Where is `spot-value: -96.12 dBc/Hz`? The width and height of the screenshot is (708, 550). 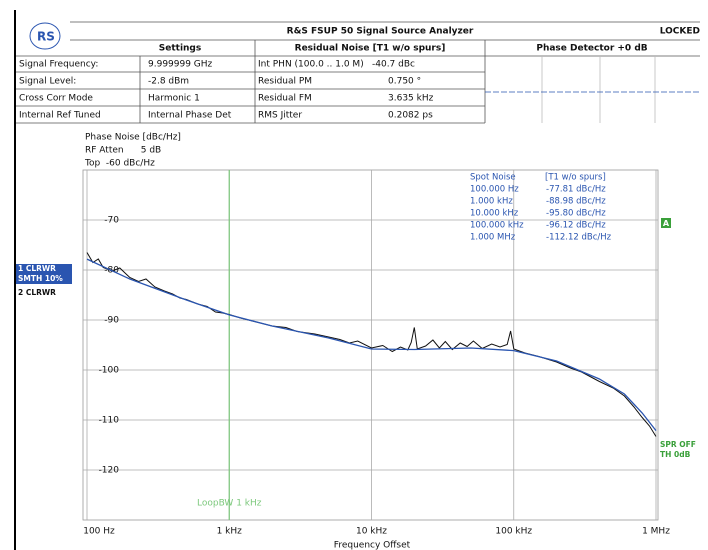
spot-value: -96.12 dBc/Hz is located at coordinates (576, 226).